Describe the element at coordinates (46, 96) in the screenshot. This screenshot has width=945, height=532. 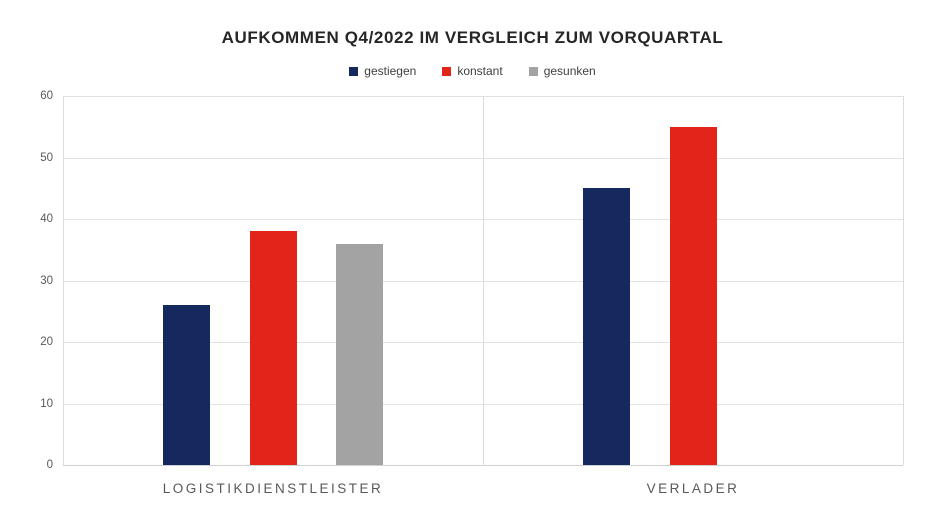
I see `y-tick-label: 60` at that location.